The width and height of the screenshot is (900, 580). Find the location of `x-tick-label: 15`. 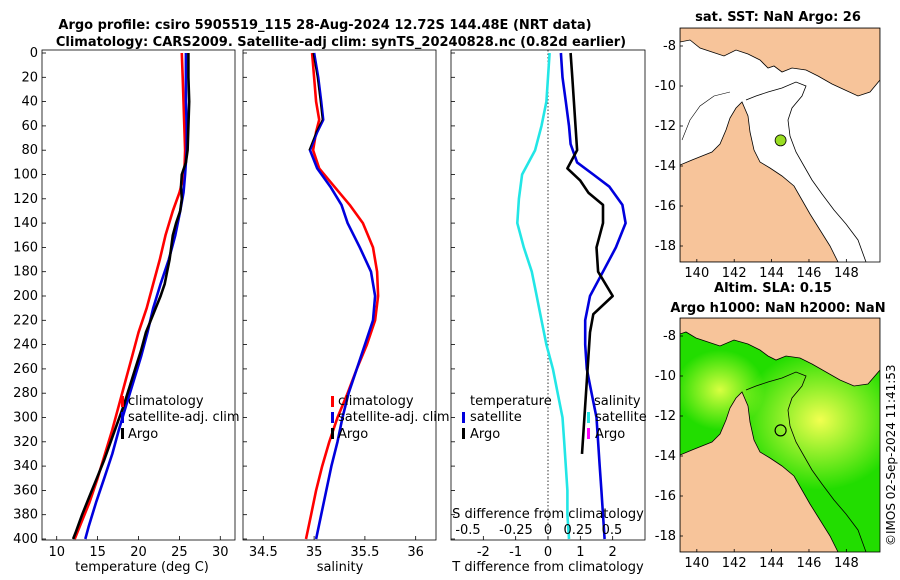

x-tick-label: 15 is located at coordinates (97, 552).